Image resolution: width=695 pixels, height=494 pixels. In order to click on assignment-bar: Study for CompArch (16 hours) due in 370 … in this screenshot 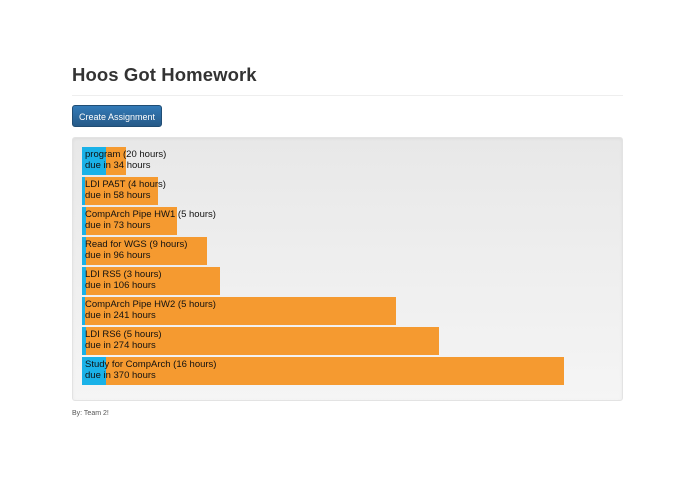, I will do `click(347, 371)`.